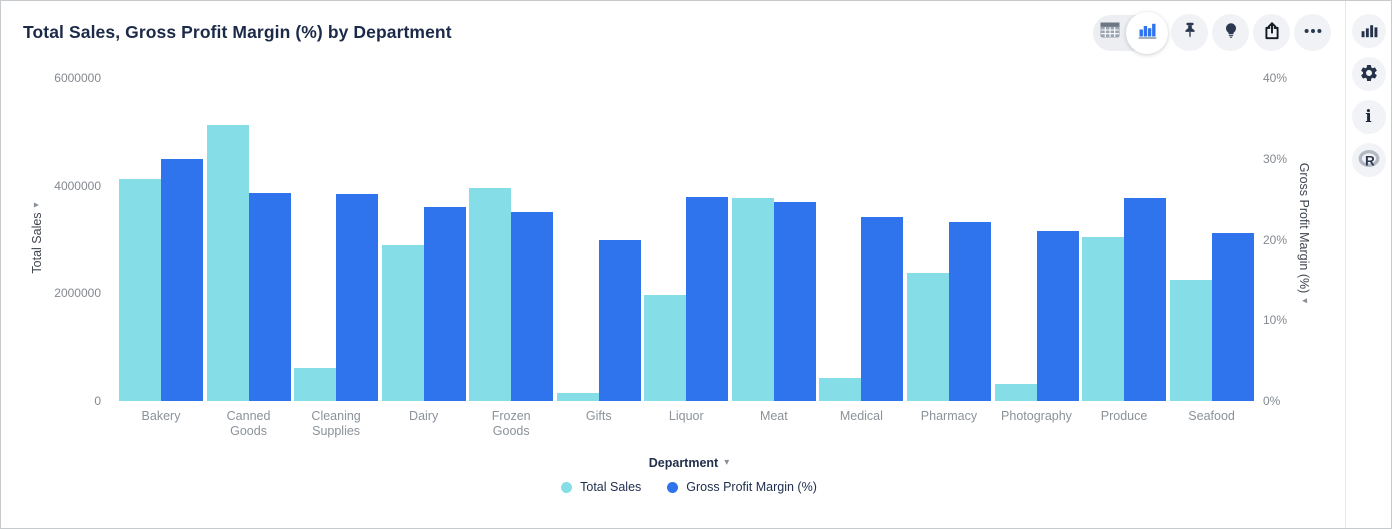 The width and height of the screenshot is (1392, 529). What do you see at coordinates (248, 423) in the screenshot?
I see `x-axis-category-label: Canned Goods` at bounding box center [248, 423].